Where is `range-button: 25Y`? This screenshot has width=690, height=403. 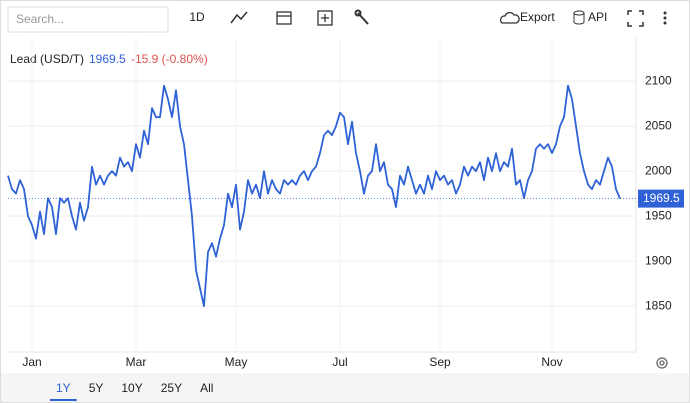 range-button: 25Y is located at coordinates (171, 388).